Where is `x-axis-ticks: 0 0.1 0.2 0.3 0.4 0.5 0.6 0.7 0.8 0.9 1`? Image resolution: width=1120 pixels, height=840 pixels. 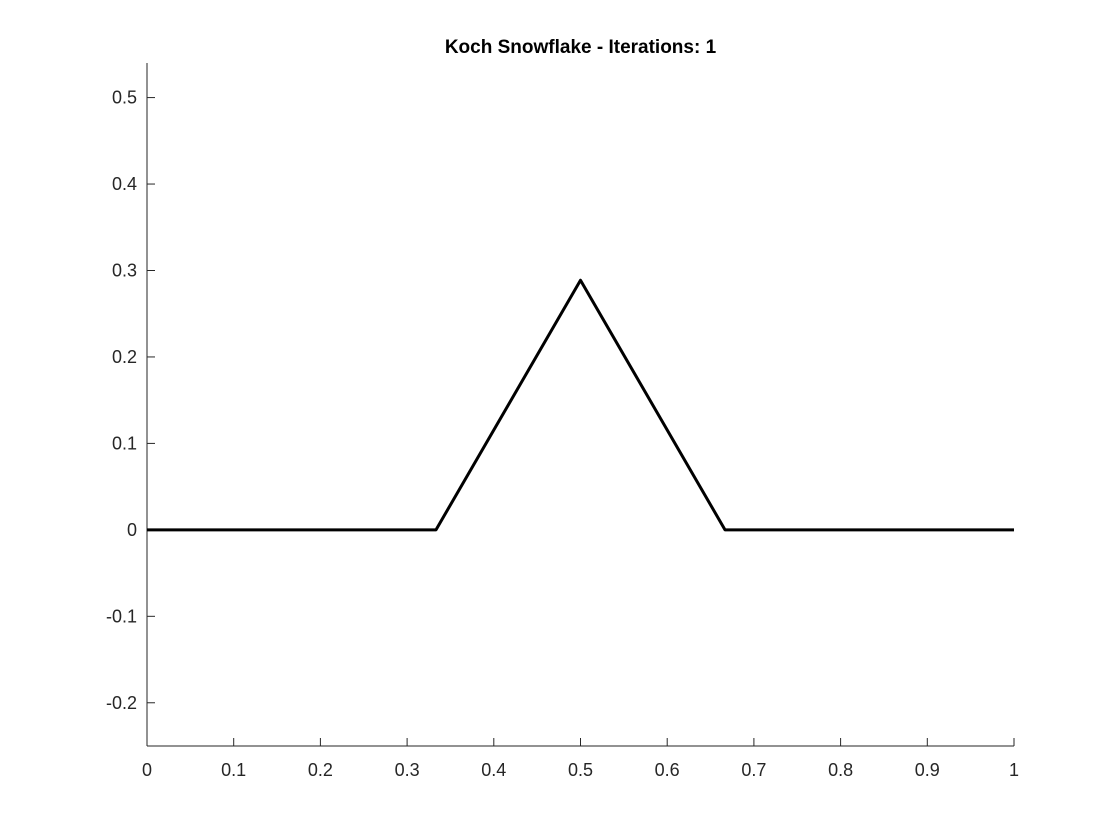
x-axis-ticks: 0 0.1 0.2 0.3 0.4 0.5 0.6 0.7 0.8 0.9 1 is located at coordinates (580, 759).